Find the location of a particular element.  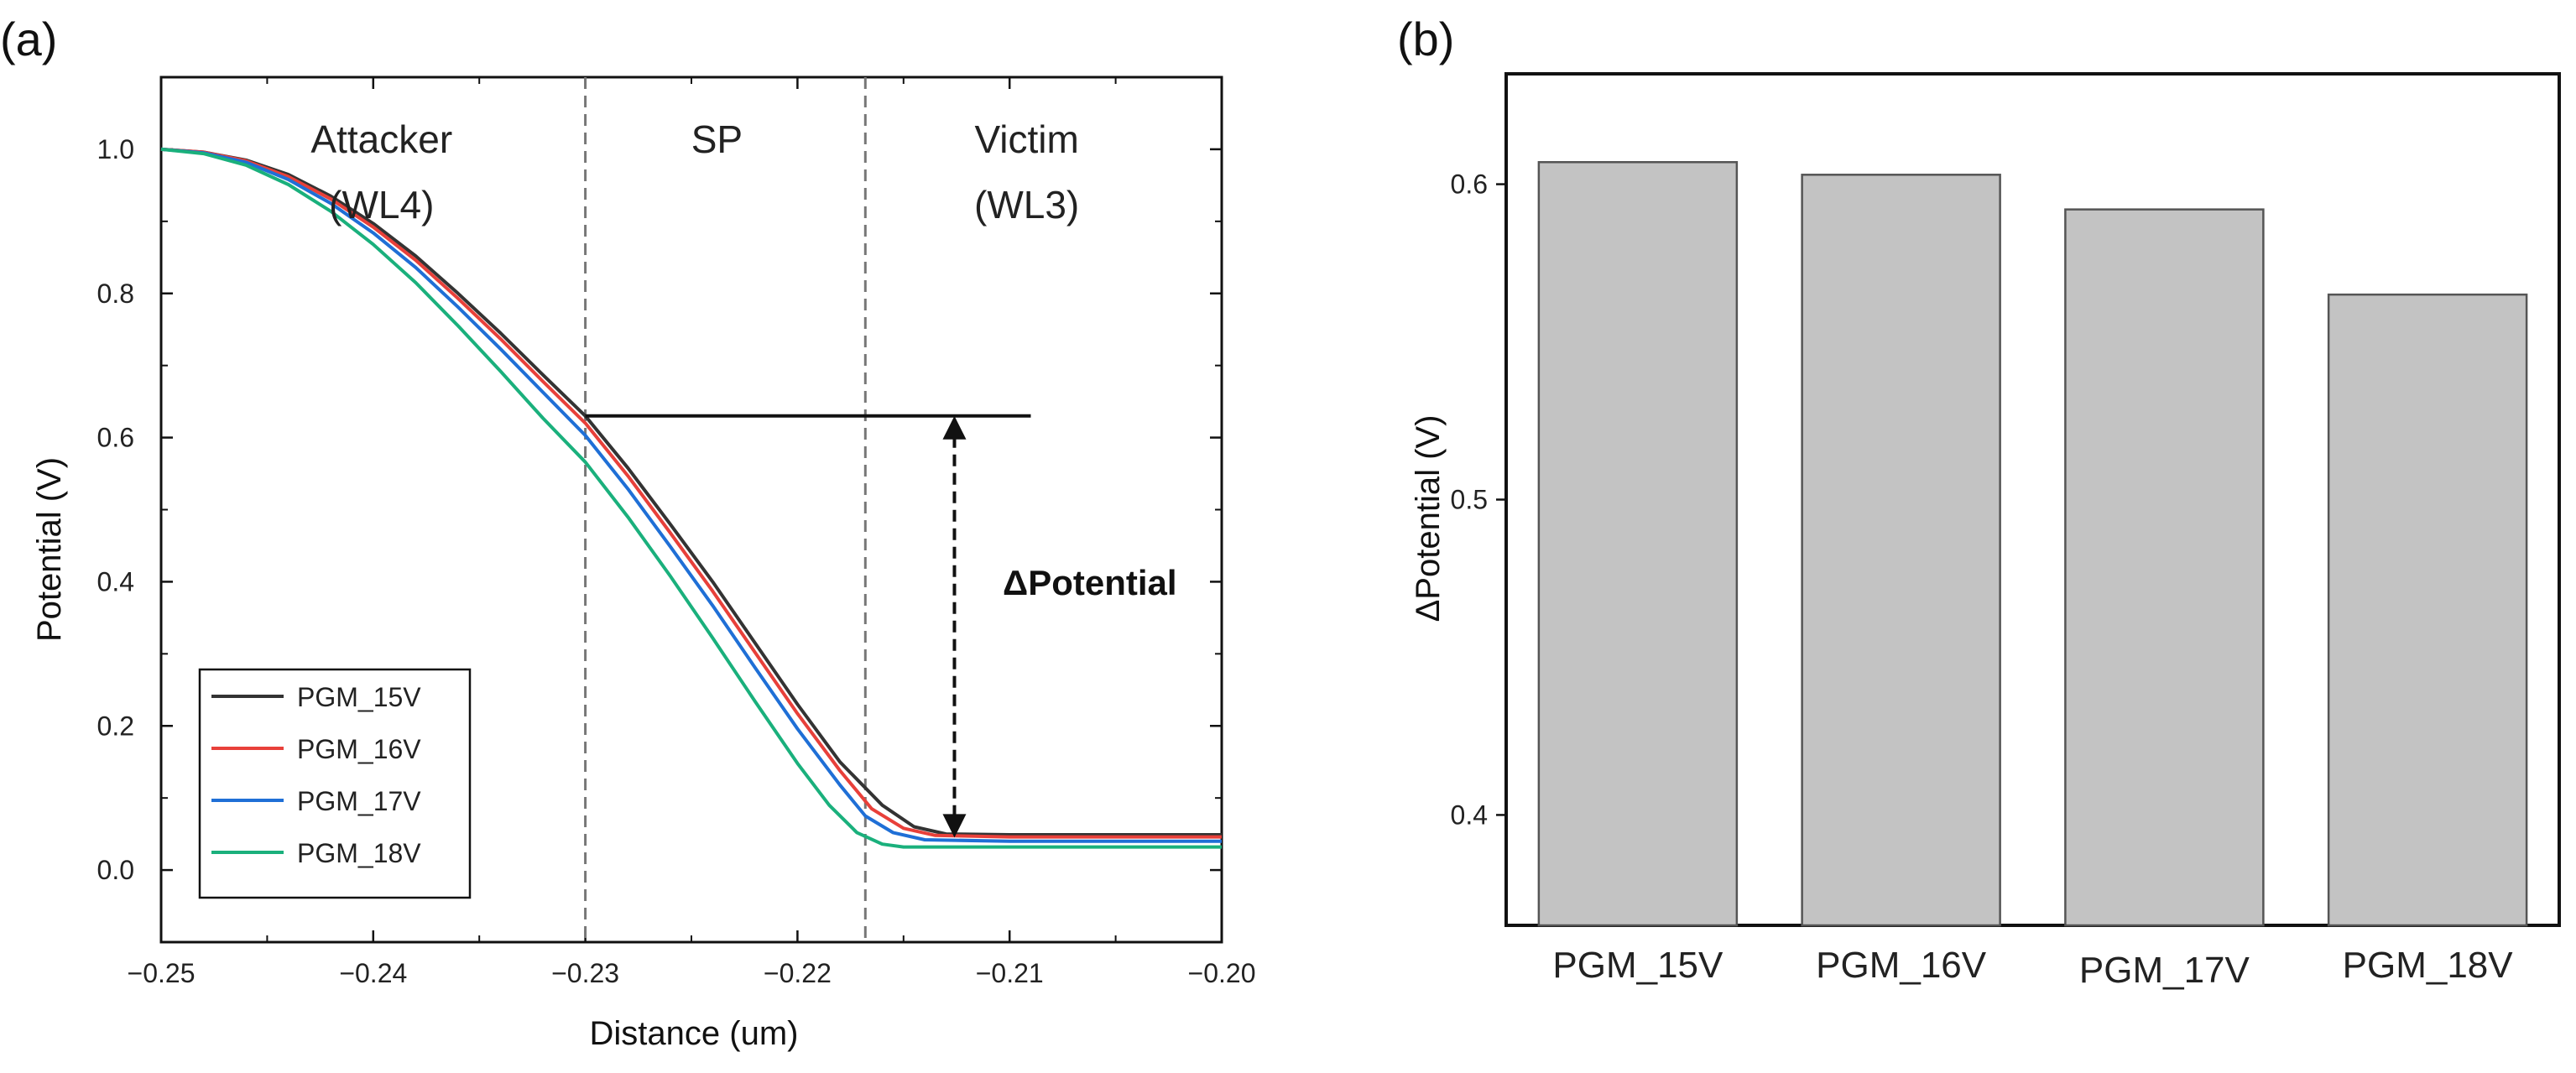

x-category-label: PGM_16V is located at coordinates (1901, 966).